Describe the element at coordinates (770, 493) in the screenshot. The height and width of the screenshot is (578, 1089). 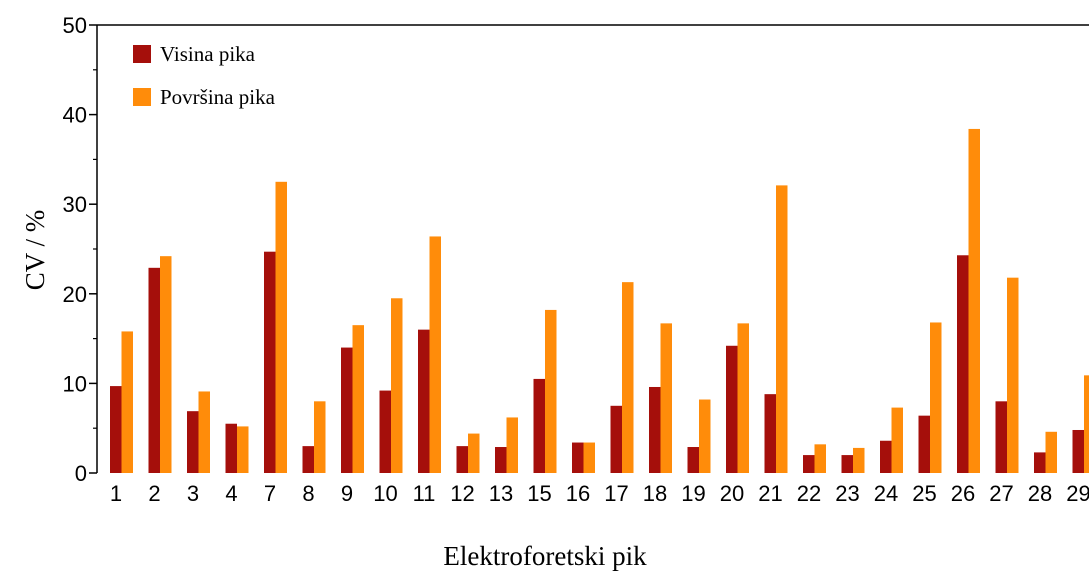
I see `x-tick-label: 21` at that location.